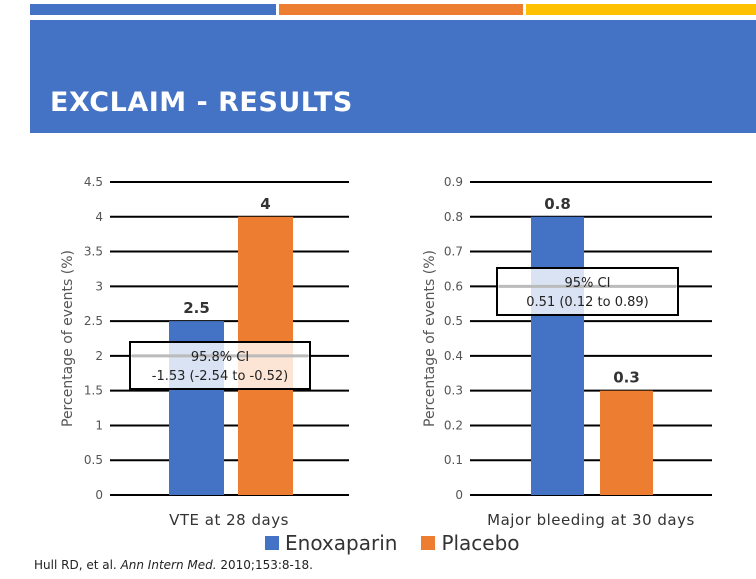 The height and width of the screenshot is (579, 756). Describe the element at coordinates (99, 356) in the screenshot. I see `chart-1-ytick-label: 2` at that location.